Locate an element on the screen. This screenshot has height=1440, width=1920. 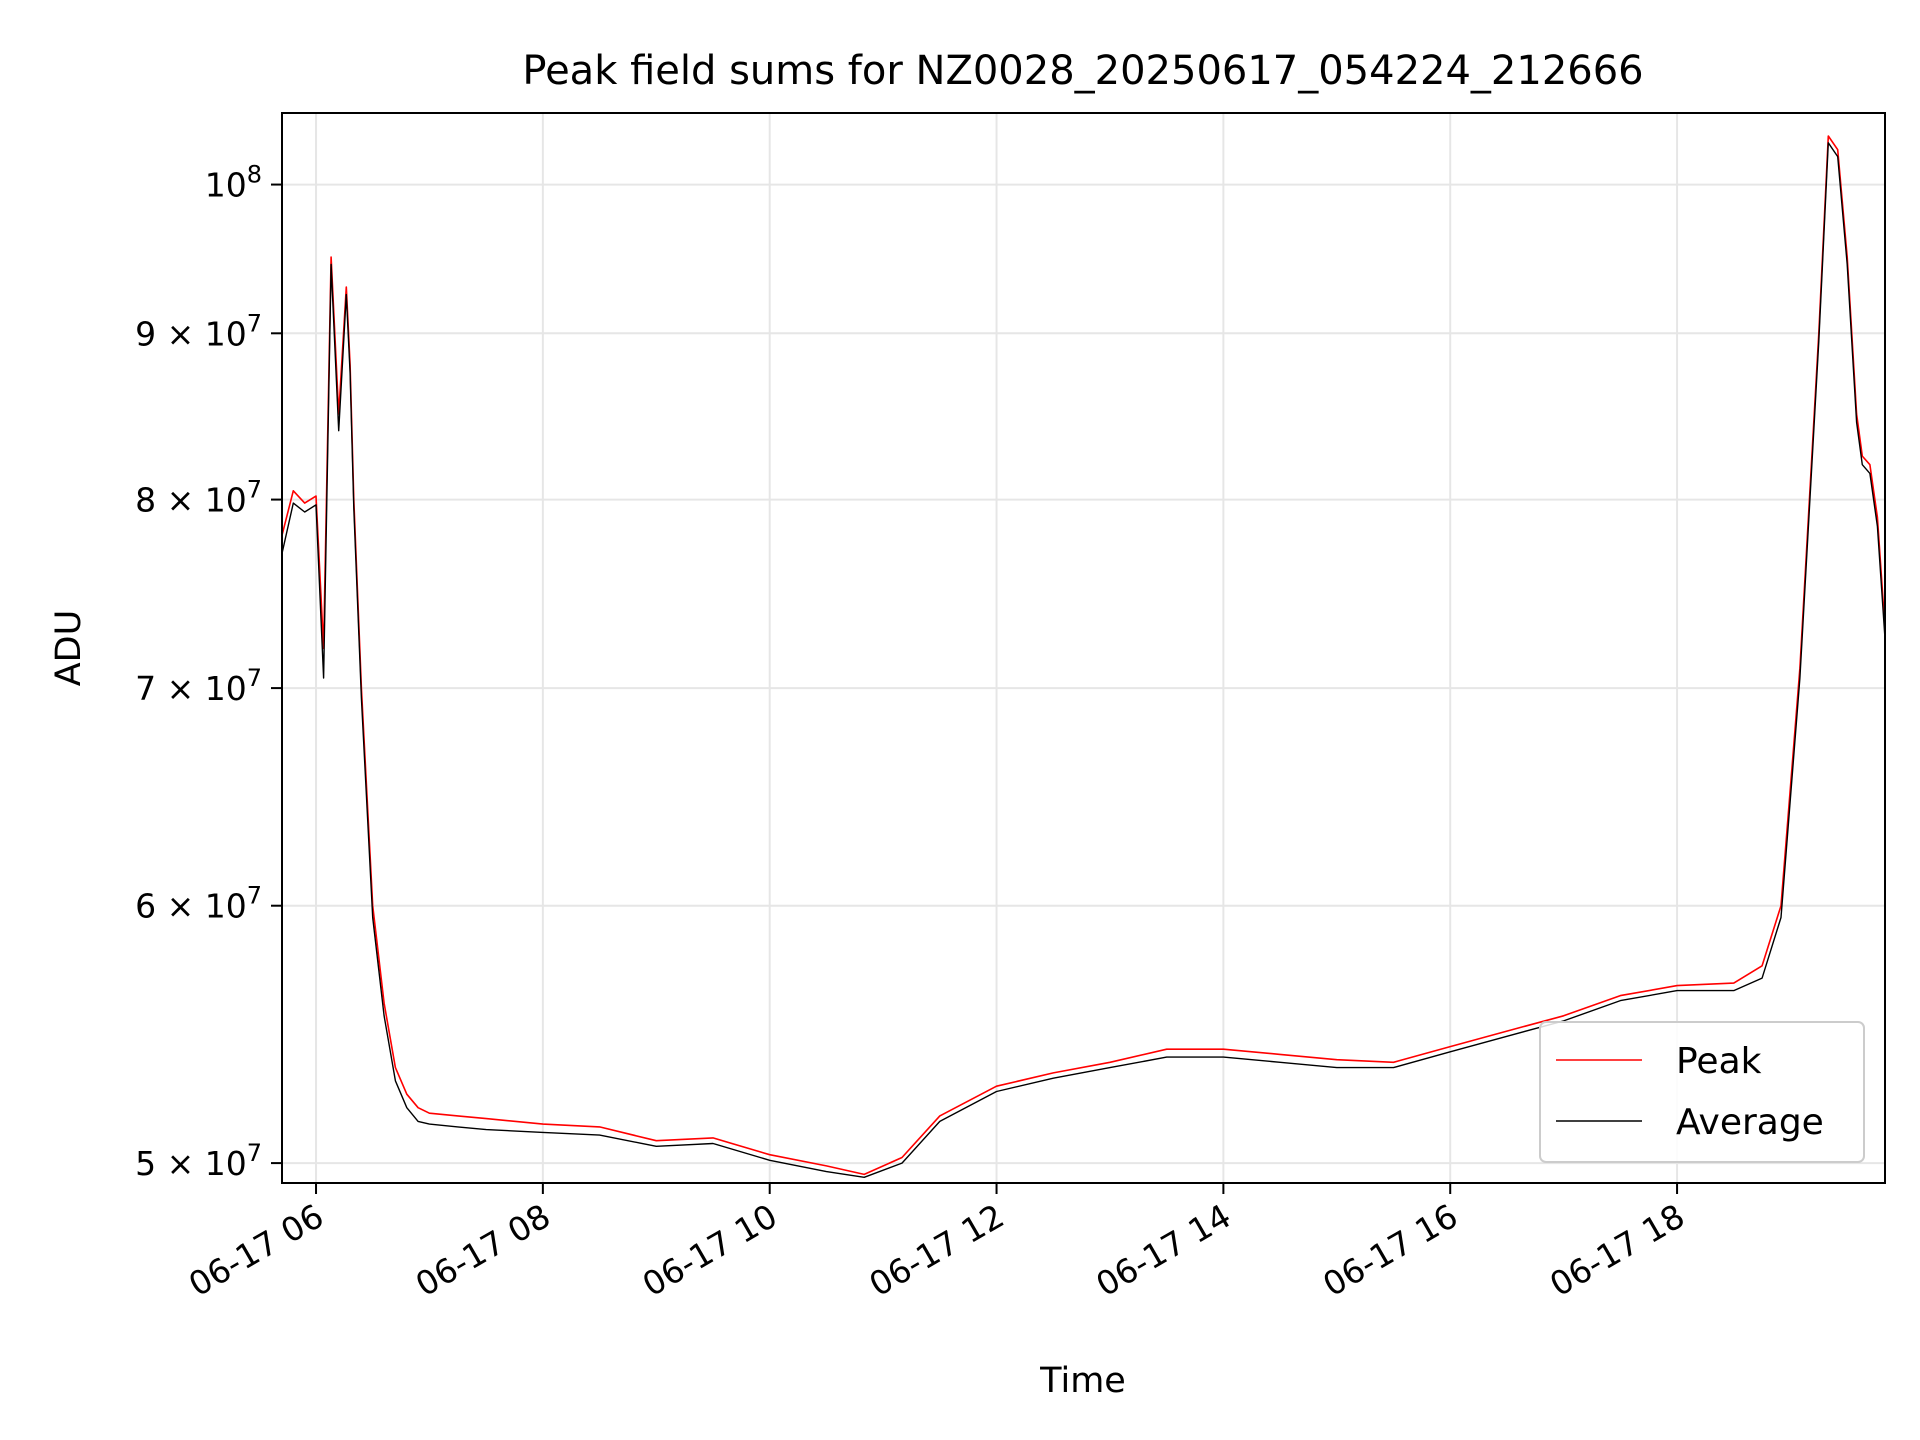
y-tick-label: 8 × 107 is located at coordinates (198, 498).